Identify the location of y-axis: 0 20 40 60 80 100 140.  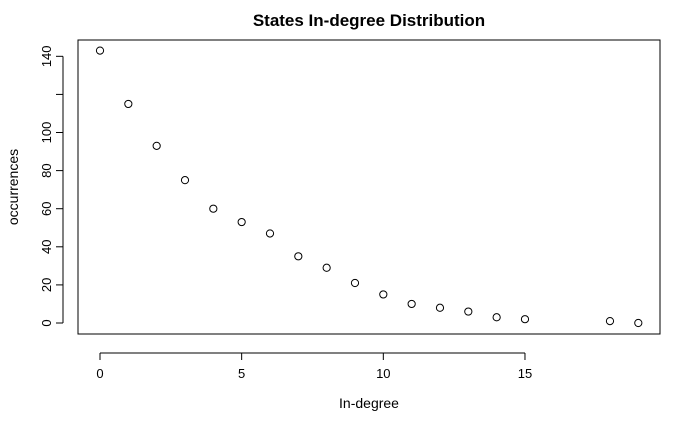
(51, 186).